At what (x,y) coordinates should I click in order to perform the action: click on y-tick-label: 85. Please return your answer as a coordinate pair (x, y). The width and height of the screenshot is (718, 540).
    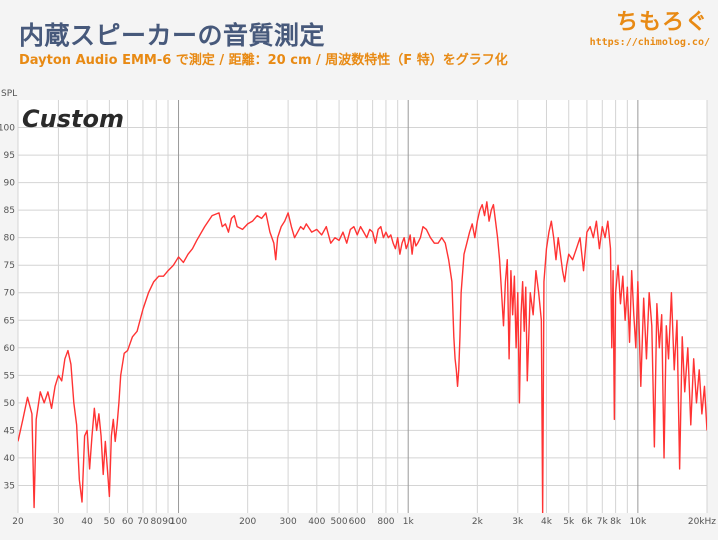
    Looking at the image, I should click on (9, 211).